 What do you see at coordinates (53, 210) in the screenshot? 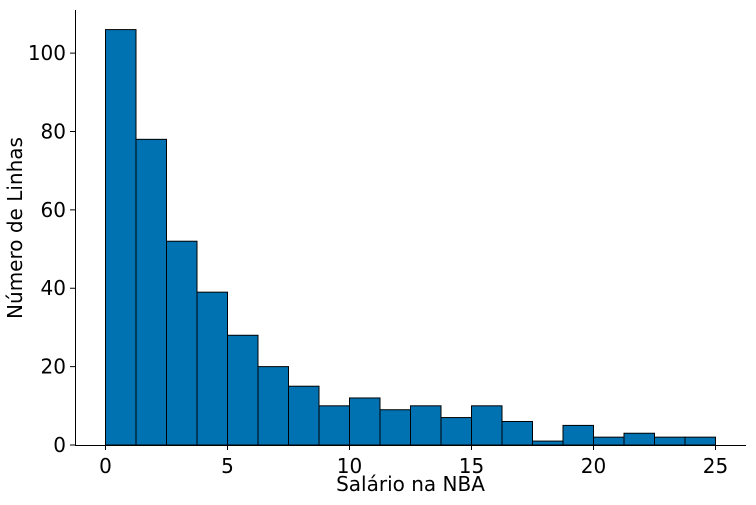
I see `y-tick-label: 60` at bounding box center [53, 210].